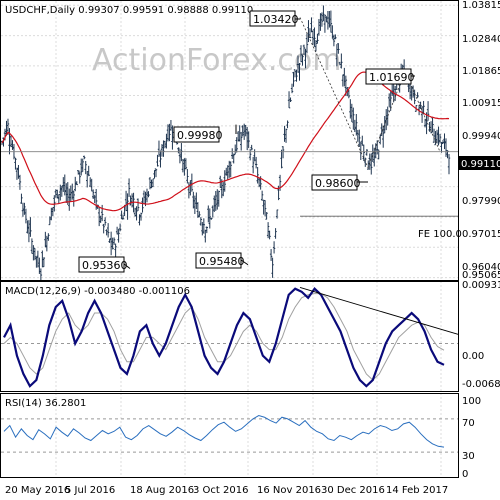  Describe the element at coordinates (440, 234) in the screenshot. I see `fe-level-label: FE 100.0` at that location.